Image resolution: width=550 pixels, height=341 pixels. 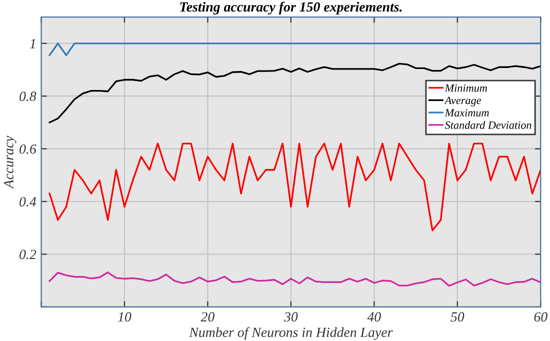 I want to click on x-tick-label: 30, so click(x=291, y=317).